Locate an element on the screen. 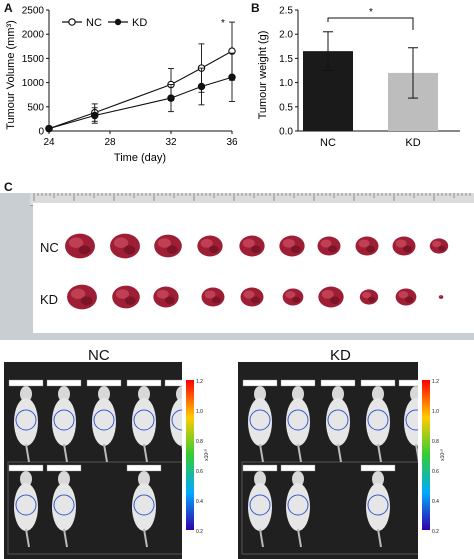  a-y-tick-label: 1500 is located at coordinates (33, 59).